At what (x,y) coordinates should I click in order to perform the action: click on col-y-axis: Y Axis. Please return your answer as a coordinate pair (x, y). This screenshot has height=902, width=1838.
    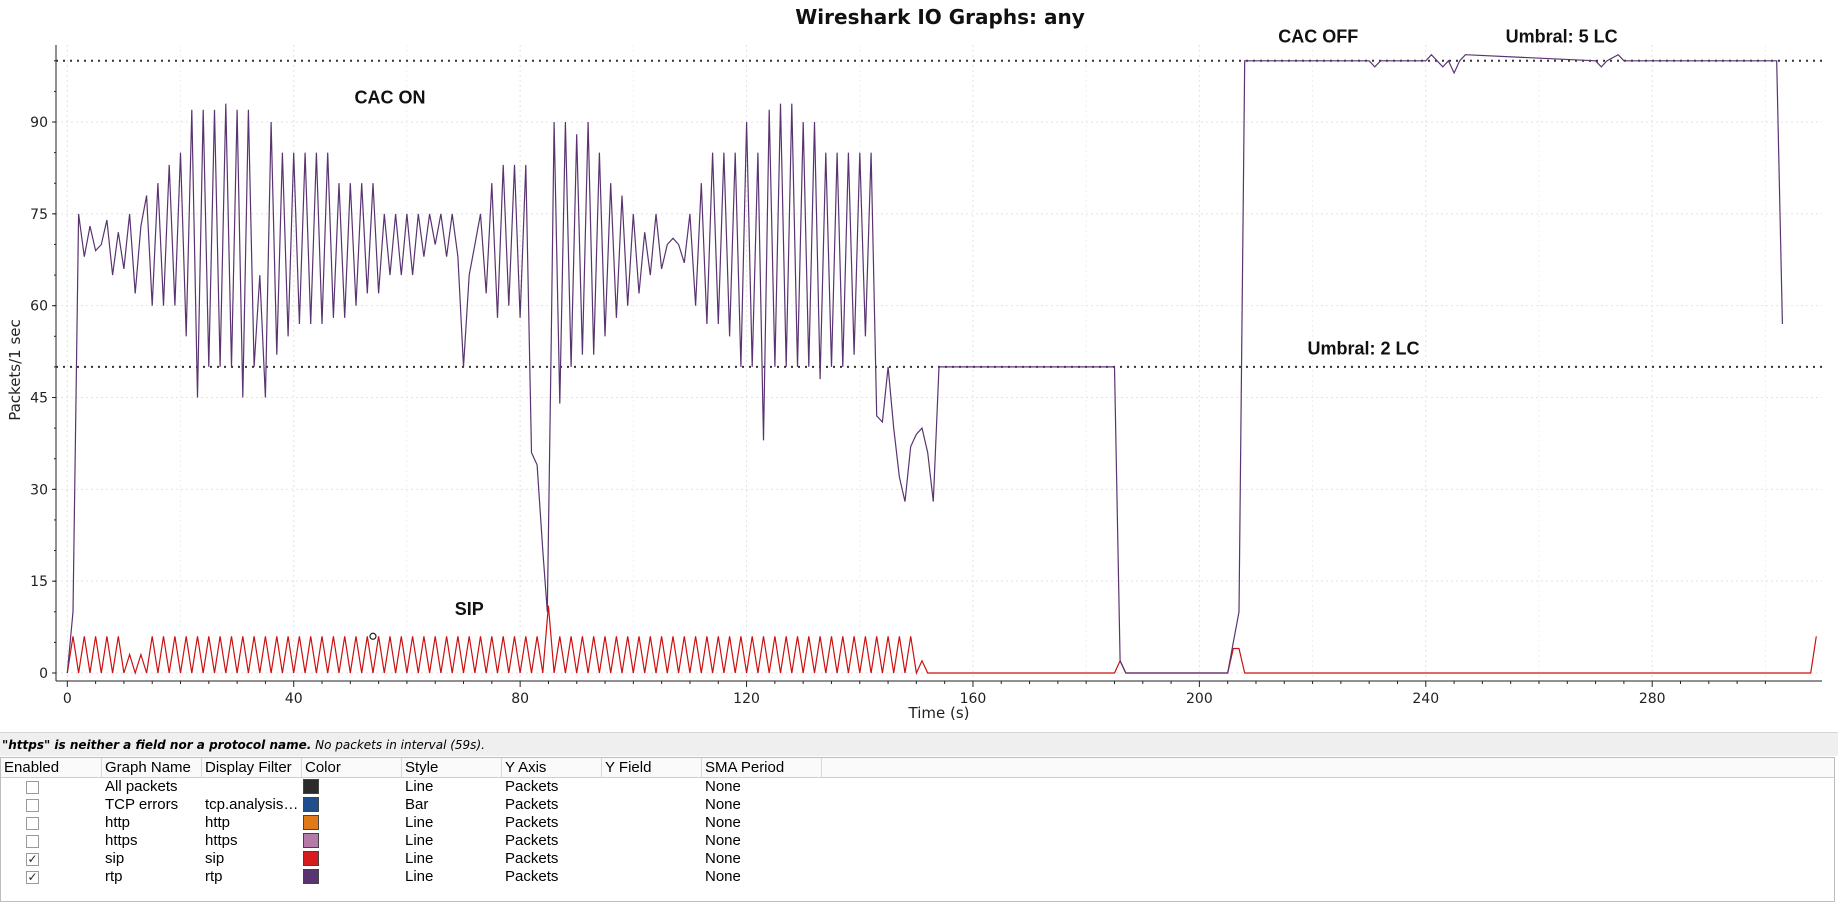
    Looking at the image, I should click on (552, 767).